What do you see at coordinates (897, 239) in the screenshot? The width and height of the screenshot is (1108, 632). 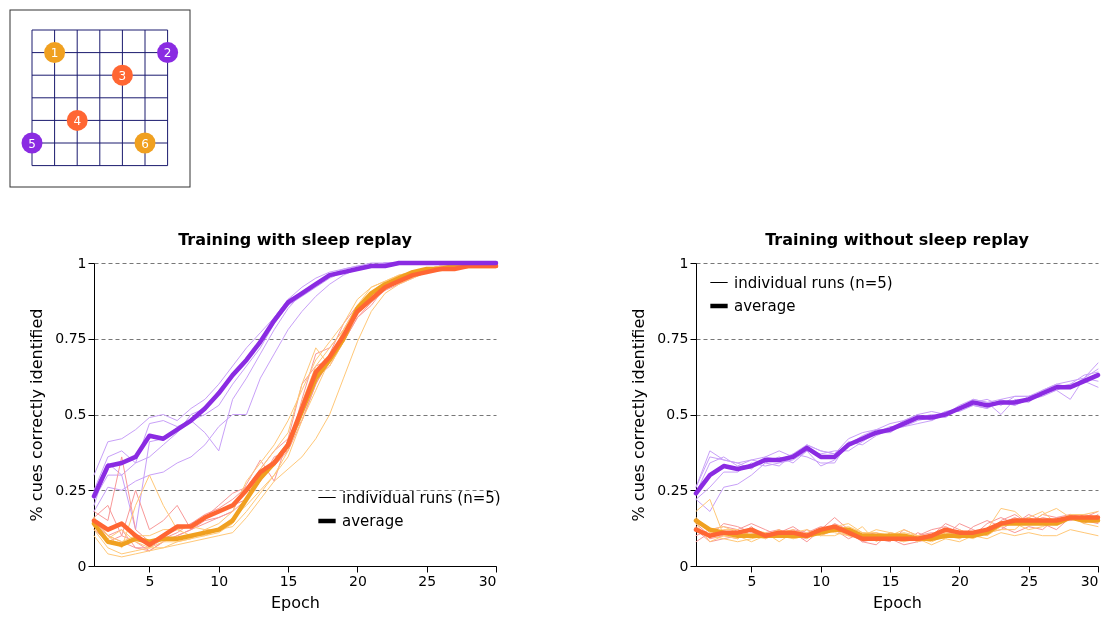 I see `chart-title: Training without sleep replay` at bounding box center [897, 239].